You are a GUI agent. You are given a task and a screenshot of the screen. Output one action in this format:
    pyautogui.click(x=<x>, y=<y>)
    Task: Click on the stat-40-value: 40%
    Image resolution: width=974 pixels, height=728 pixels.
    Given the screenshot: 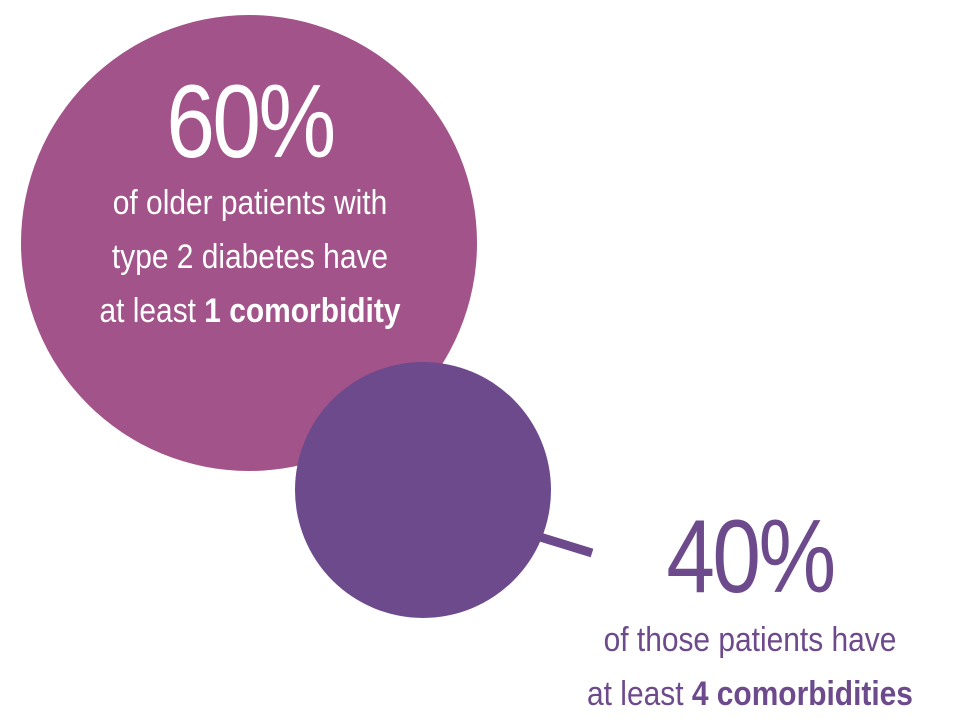 What is the action you would take?
    pyautogui.click(x=751, y=557)
    